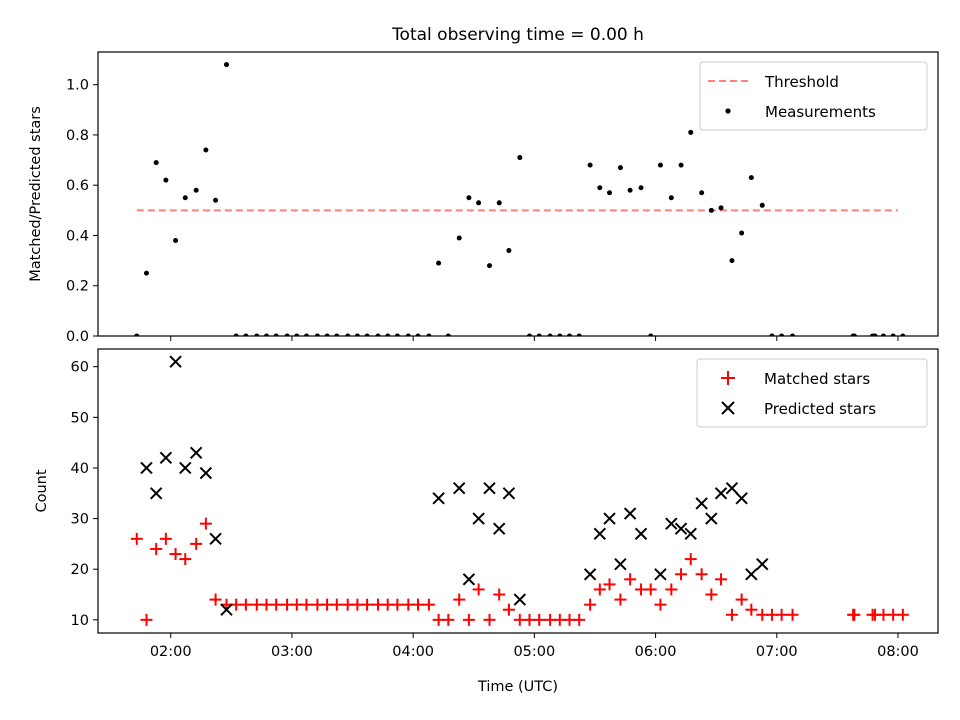 This screenshot has width=960, height=720. Describe the element at coordinates (77, 186) in the screenshot. I see `y-tick-label: 0.6` at that location.